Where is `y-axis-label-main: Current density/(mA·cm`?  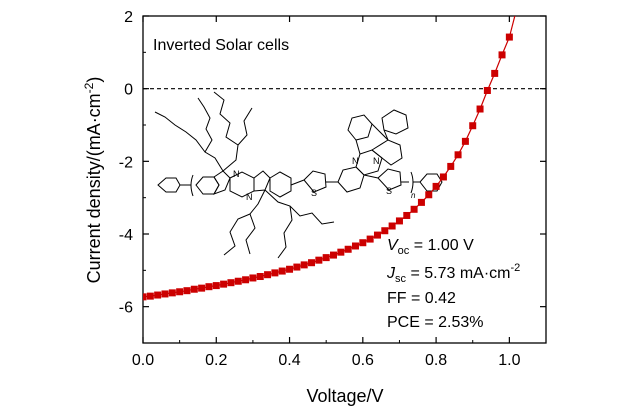 y-axis-label-main: Current density/(mA·cm is located at coordinates (94, 188).